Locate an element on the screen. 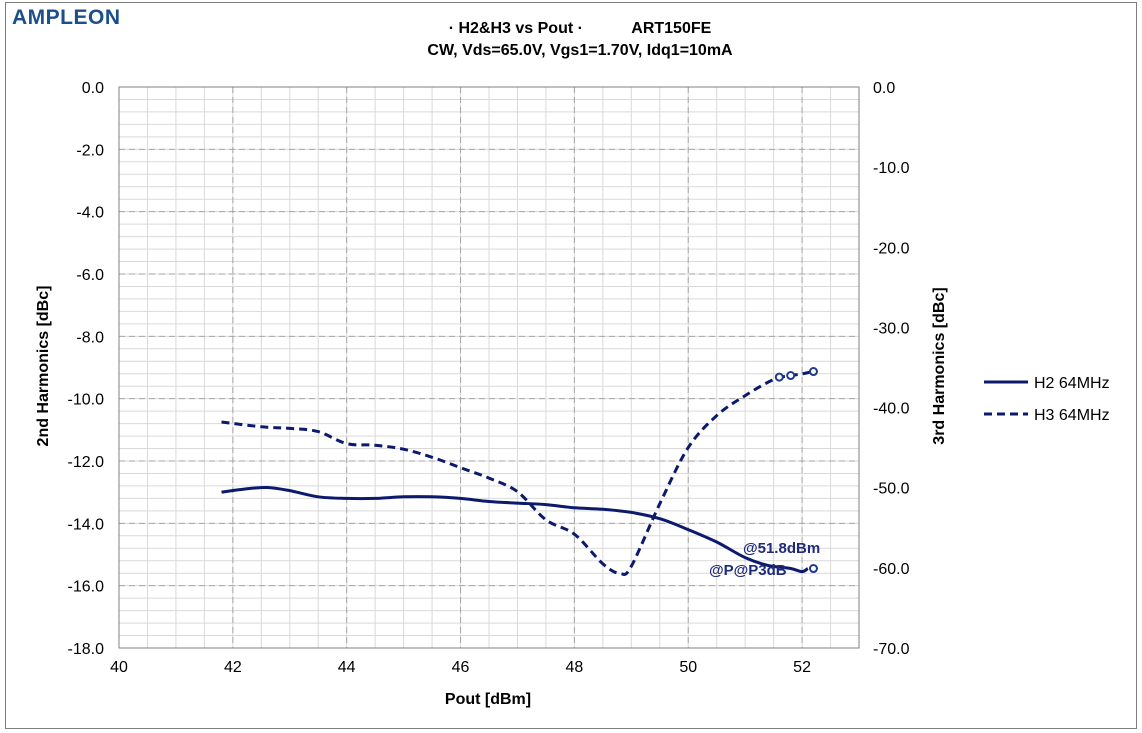 The width and height of the screenshot is (1142, 733). x-tick-labels: 40 42 44 46 48 50 52 is located at coordinates (460, 667).